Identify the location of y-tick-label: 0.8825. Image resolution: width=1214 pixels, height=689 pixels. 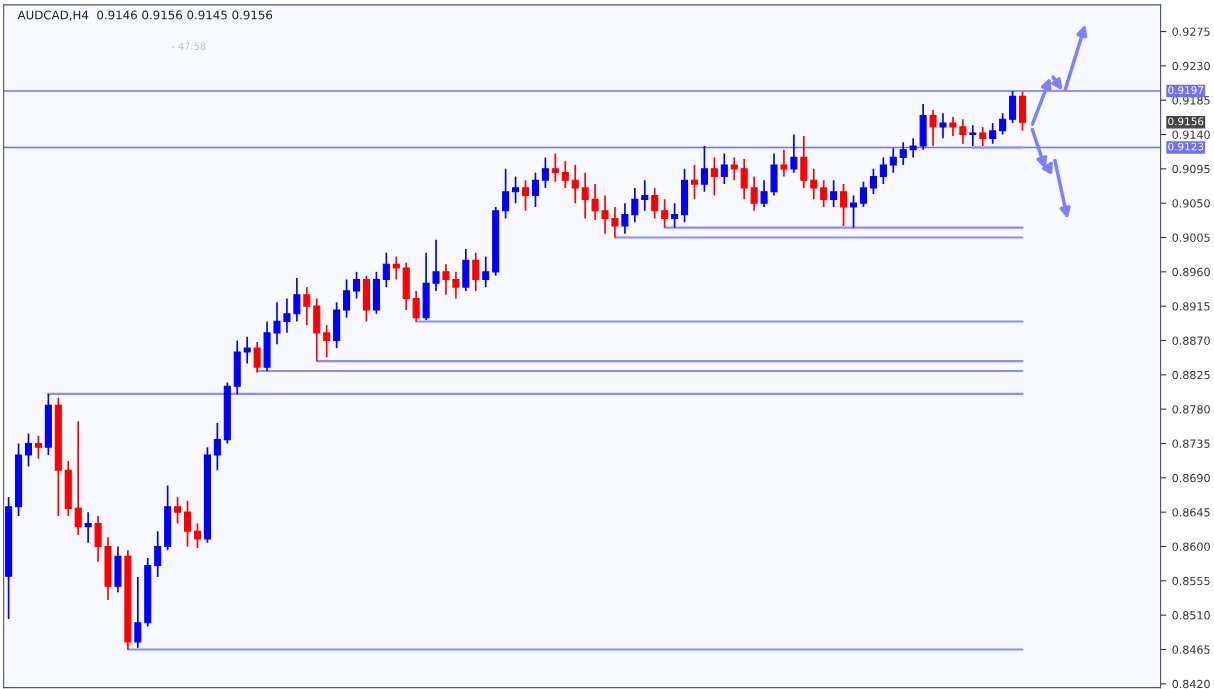
(1191, 375).